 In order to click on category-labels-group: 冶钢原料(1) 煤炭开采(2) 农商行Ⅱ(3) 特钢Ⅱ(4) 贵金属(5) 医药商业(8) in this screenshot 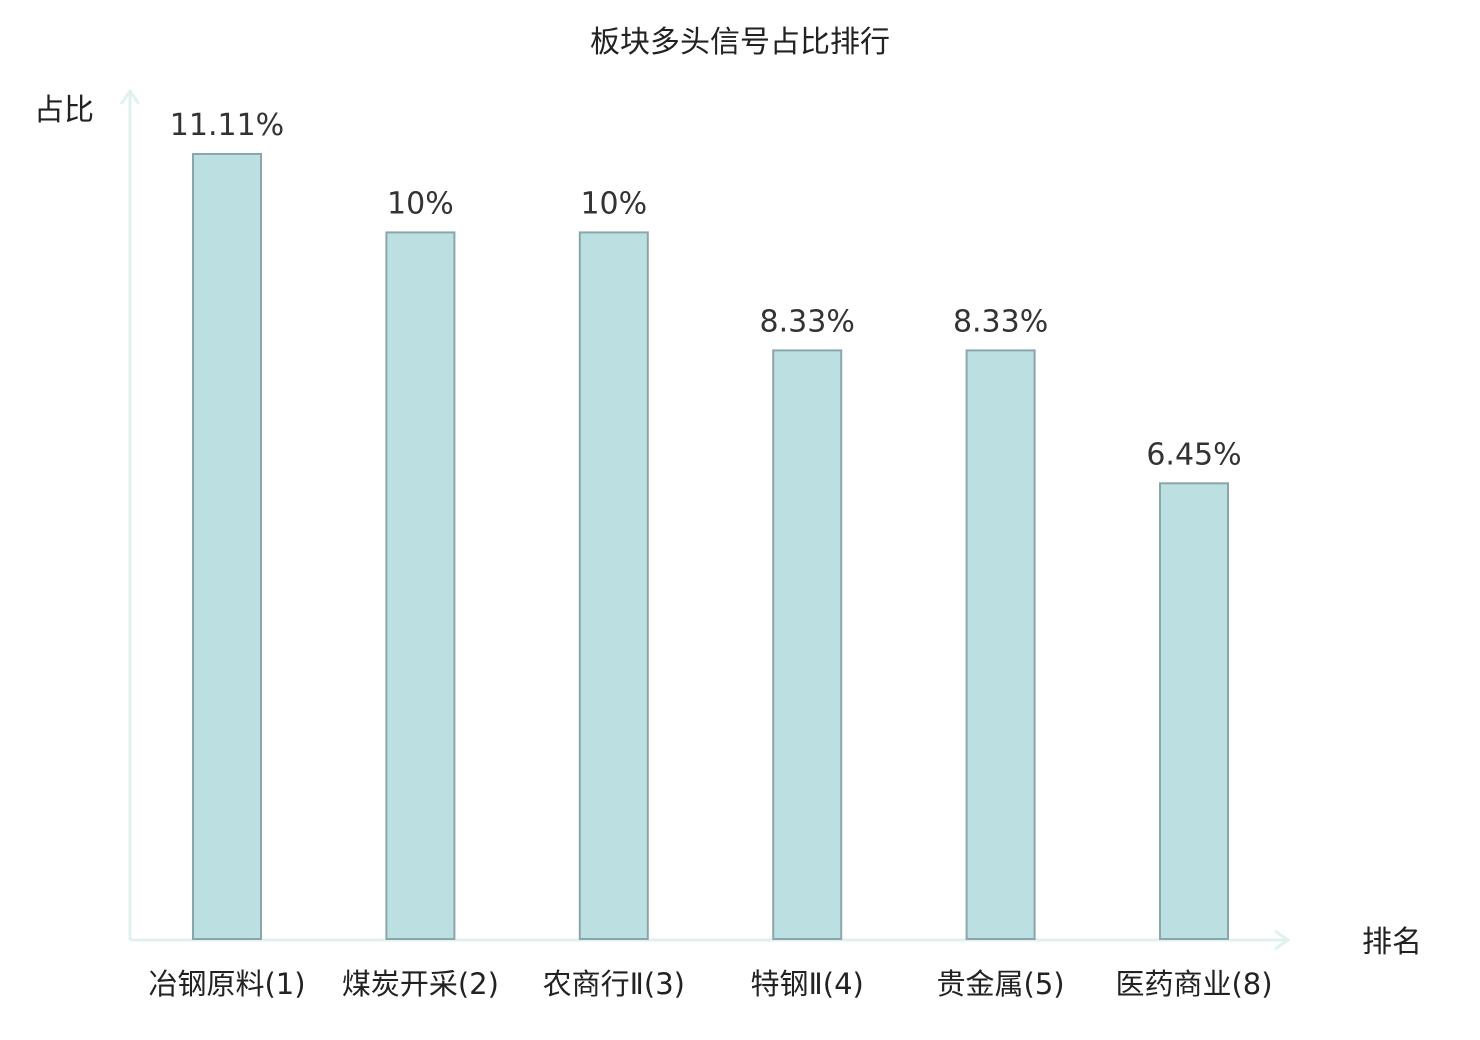, I will do `click(710, 984)`.